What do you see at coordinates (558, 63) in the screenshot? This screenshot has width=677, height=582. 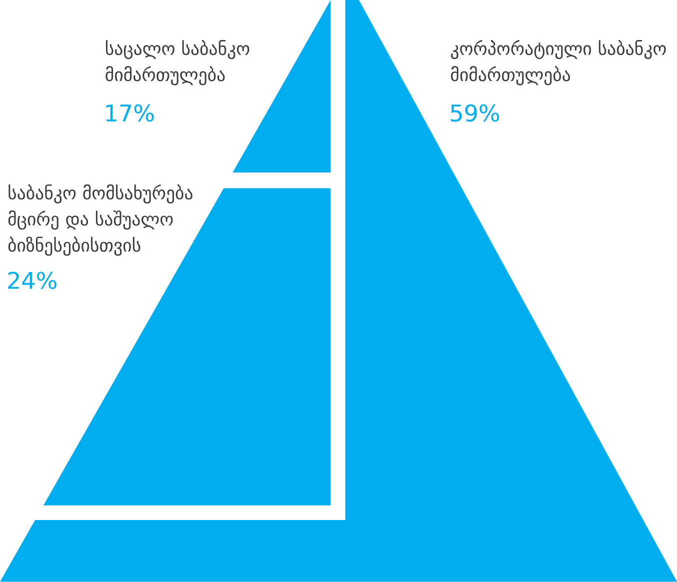 I see `category-label: კორპორატიული საბანკო მიმართულება` at bounding box center [558, 63].